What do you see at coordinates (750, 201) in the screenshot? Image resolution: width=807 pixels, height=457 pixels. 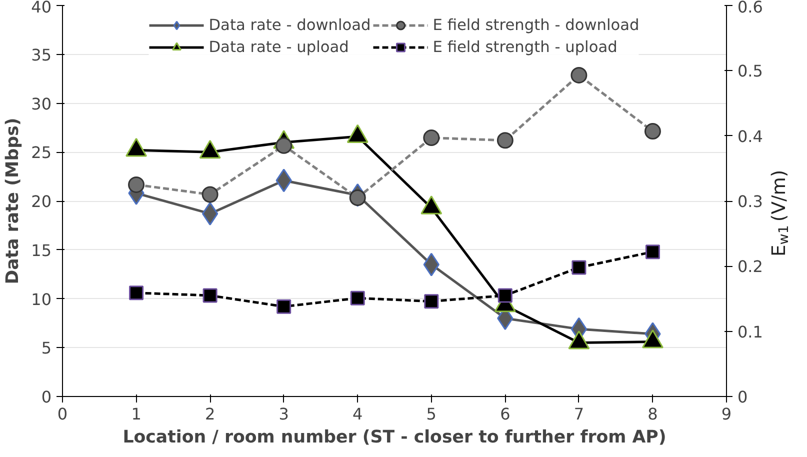 I see `y2-tick-label: 0.3` at bounding box center [750, 201].